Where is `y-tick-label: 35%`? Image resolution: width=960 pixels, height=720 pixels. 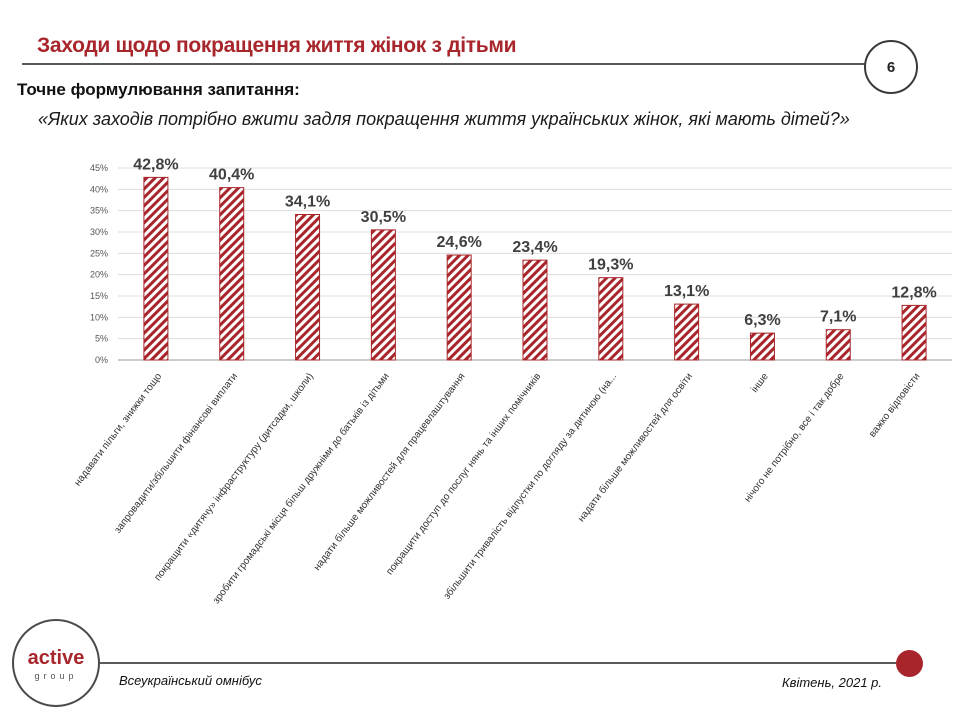
y-tick-label: 35% is located at coordinates (99, 211).